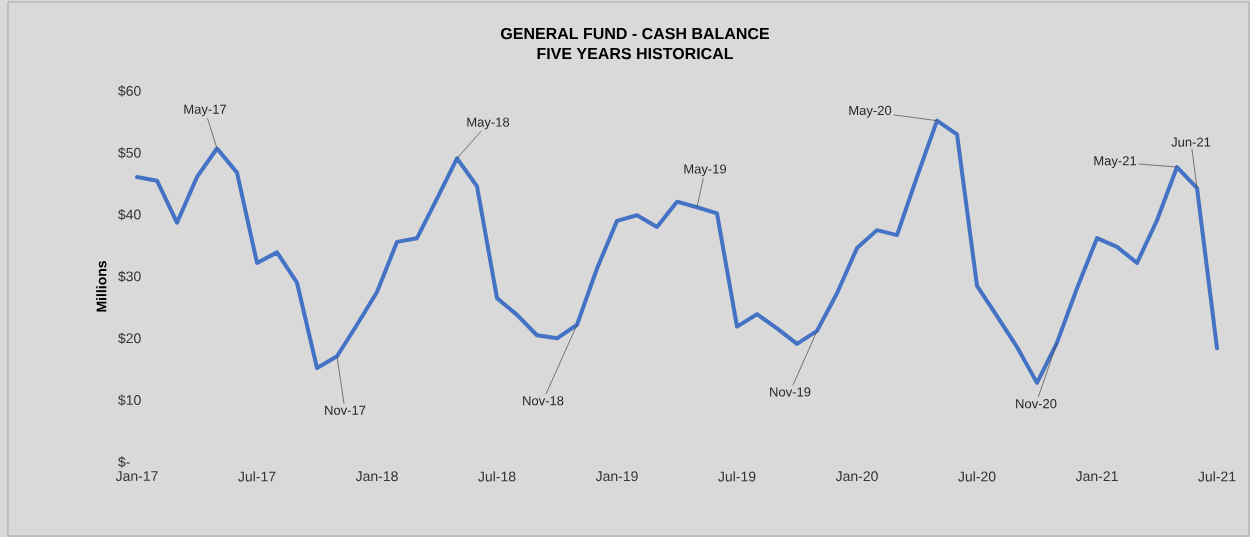 Image resolution: width=1250 pixels, height=537 pixels. What do you see at coordinates (129, 153) in the screenshot?
I see `y-tick-label: $50` at bounding box center [129, 153].